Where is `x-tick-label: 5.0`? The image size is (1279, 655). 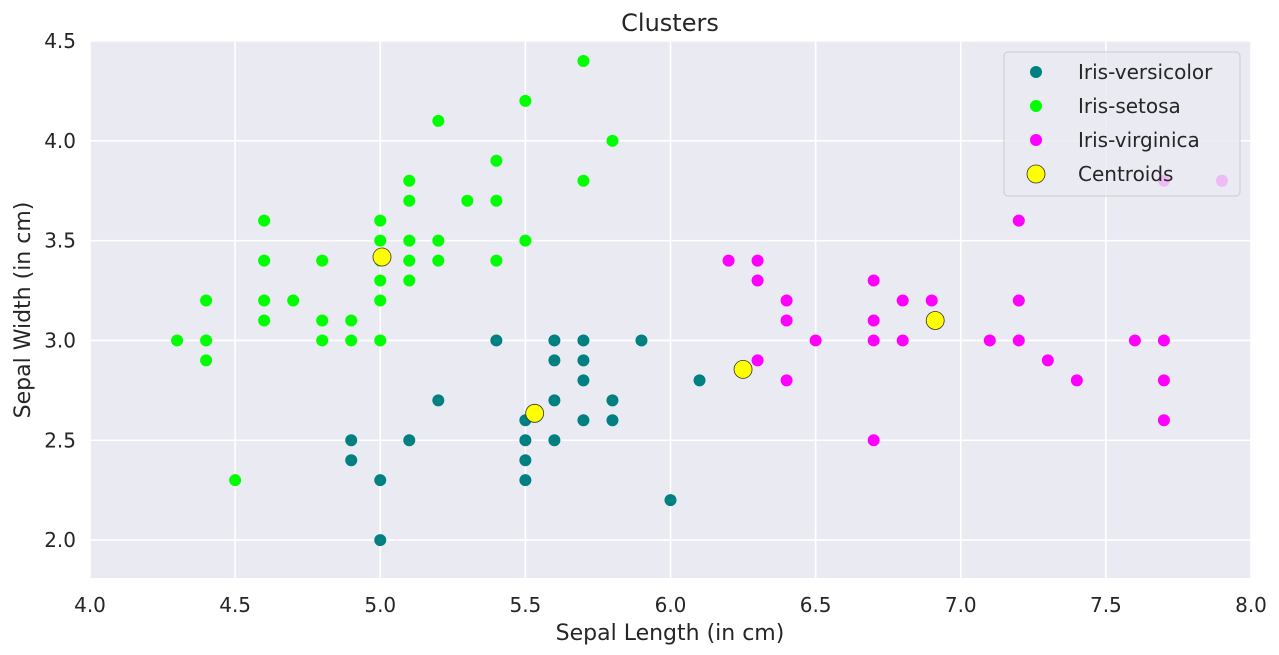
x-tick-label: 5.0 is located at coordinates (380, 605).